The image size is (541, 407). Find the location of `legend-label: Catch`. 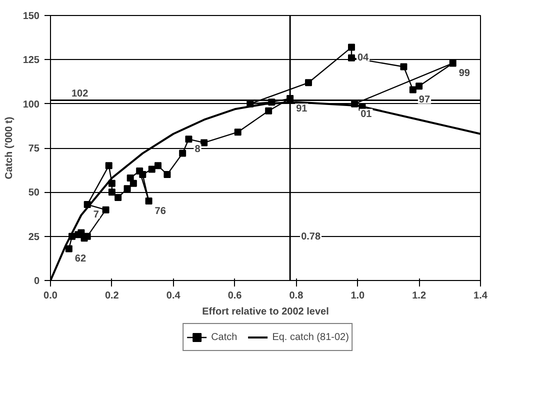

legend-label: Catch is located at coordinates (224, 337).